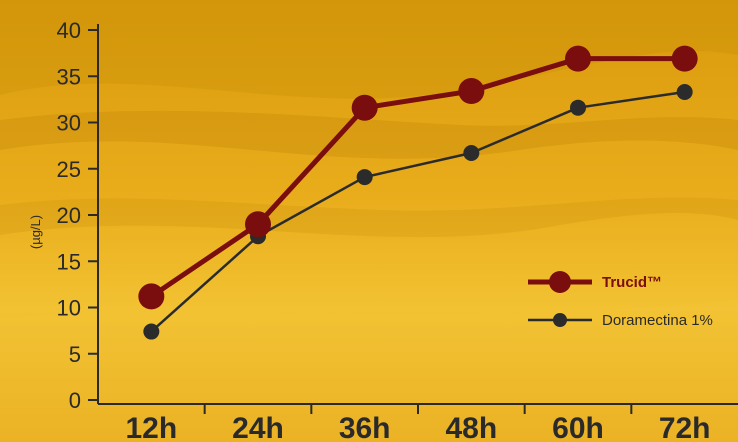 The image size is (738, 442). What do you see at coordinates (69, 169) in the screenshot?
I see `y-tick-label: 25` at bounding box center [69, 169].